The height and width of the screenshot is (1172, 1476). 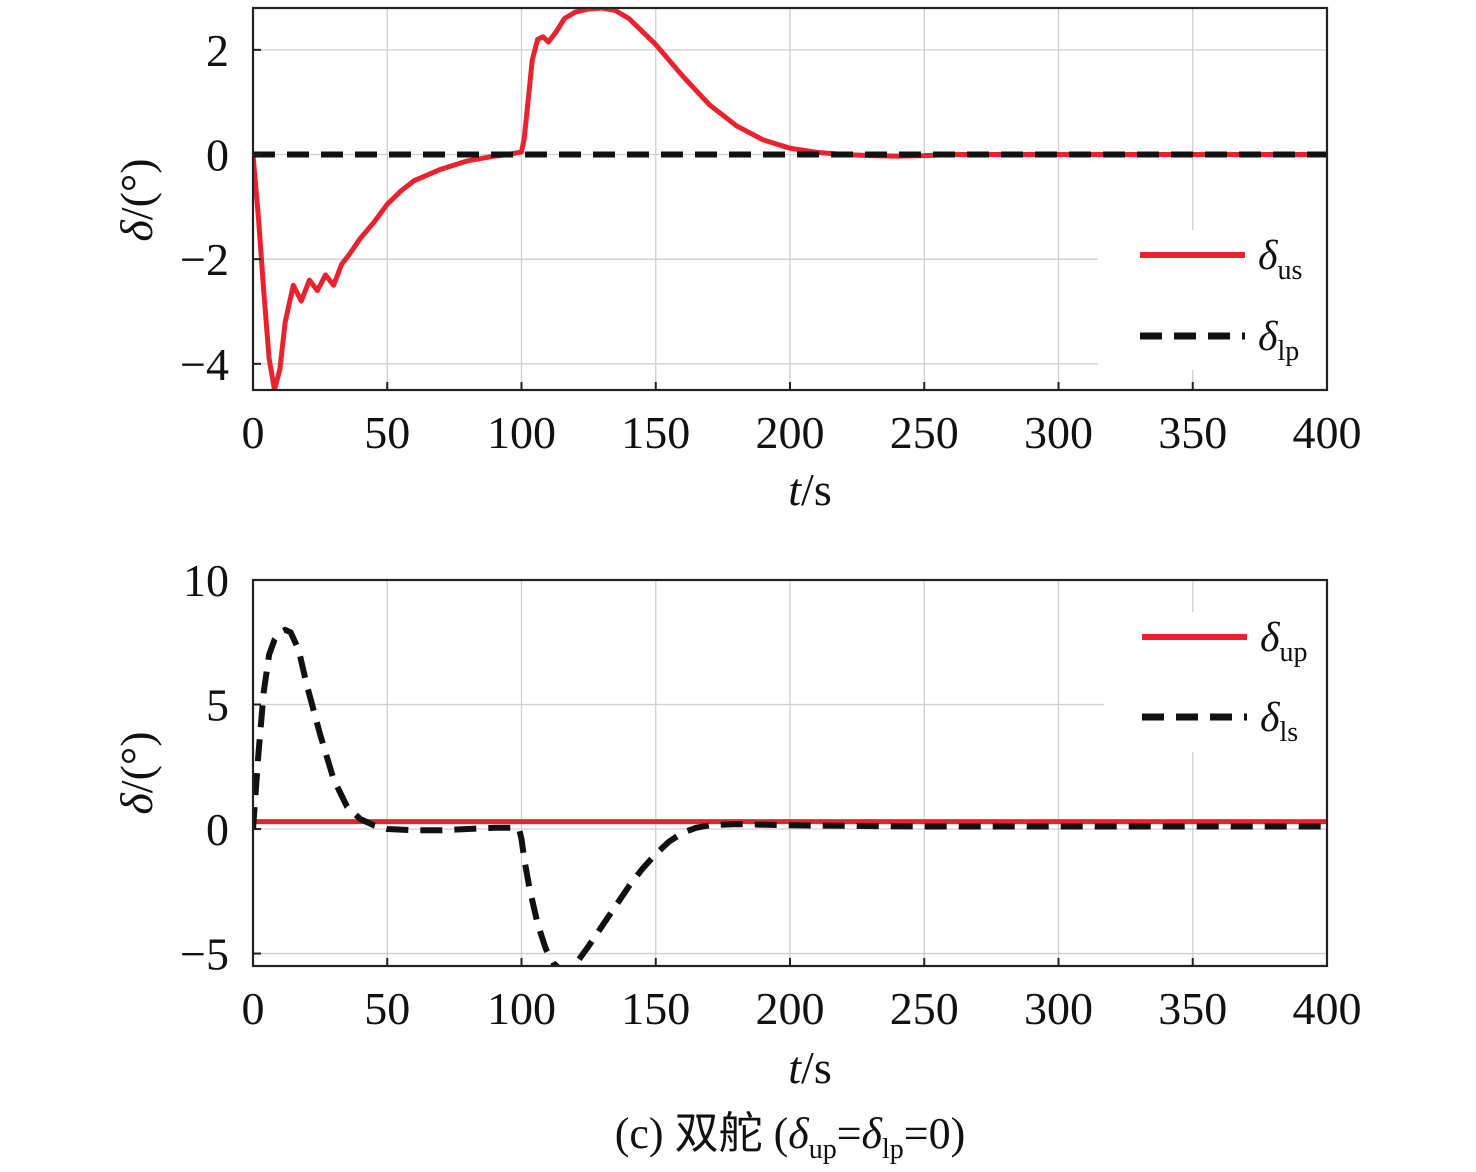 I want to click on caption-prefix: (c) 双舵 (, so click(x=702, y=1133).